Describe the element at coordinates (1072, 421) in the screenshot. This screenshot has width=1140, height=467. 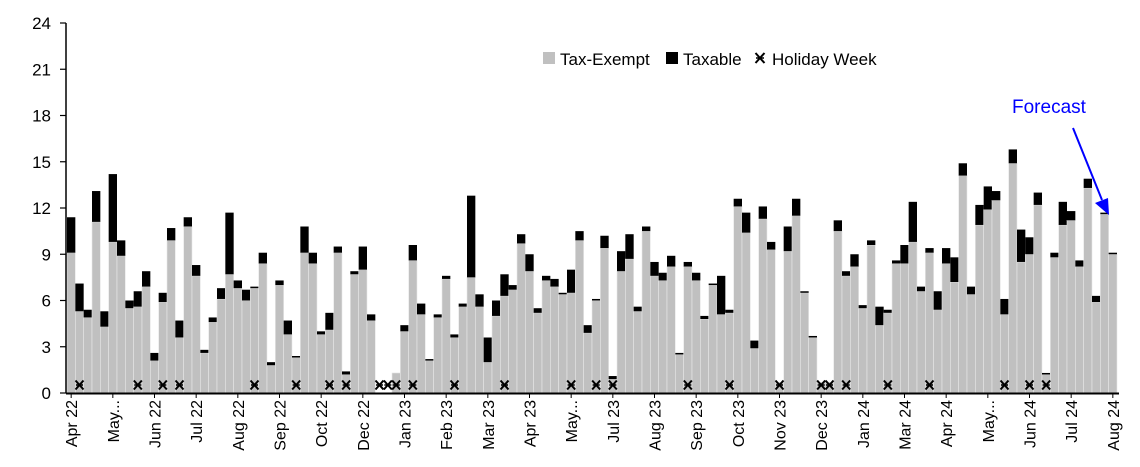
I see `x-tick-label: Jul 24` at that location.